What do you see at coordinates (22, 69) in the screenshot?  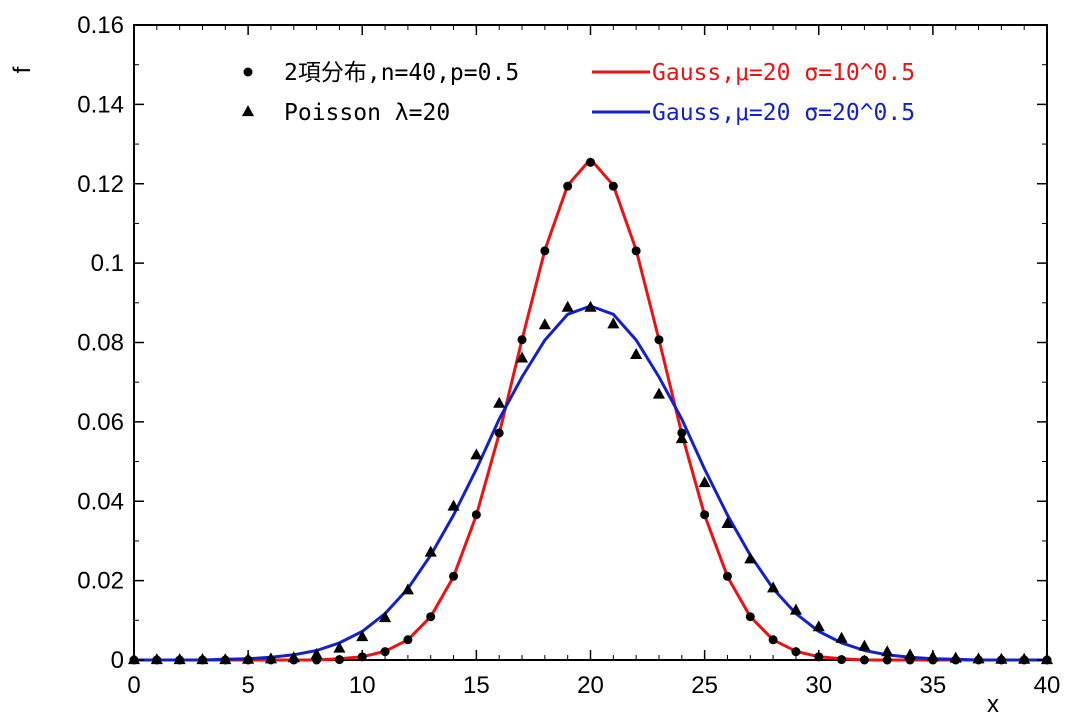 I see `y-axis-label: f` at bounding box center [22, 69].